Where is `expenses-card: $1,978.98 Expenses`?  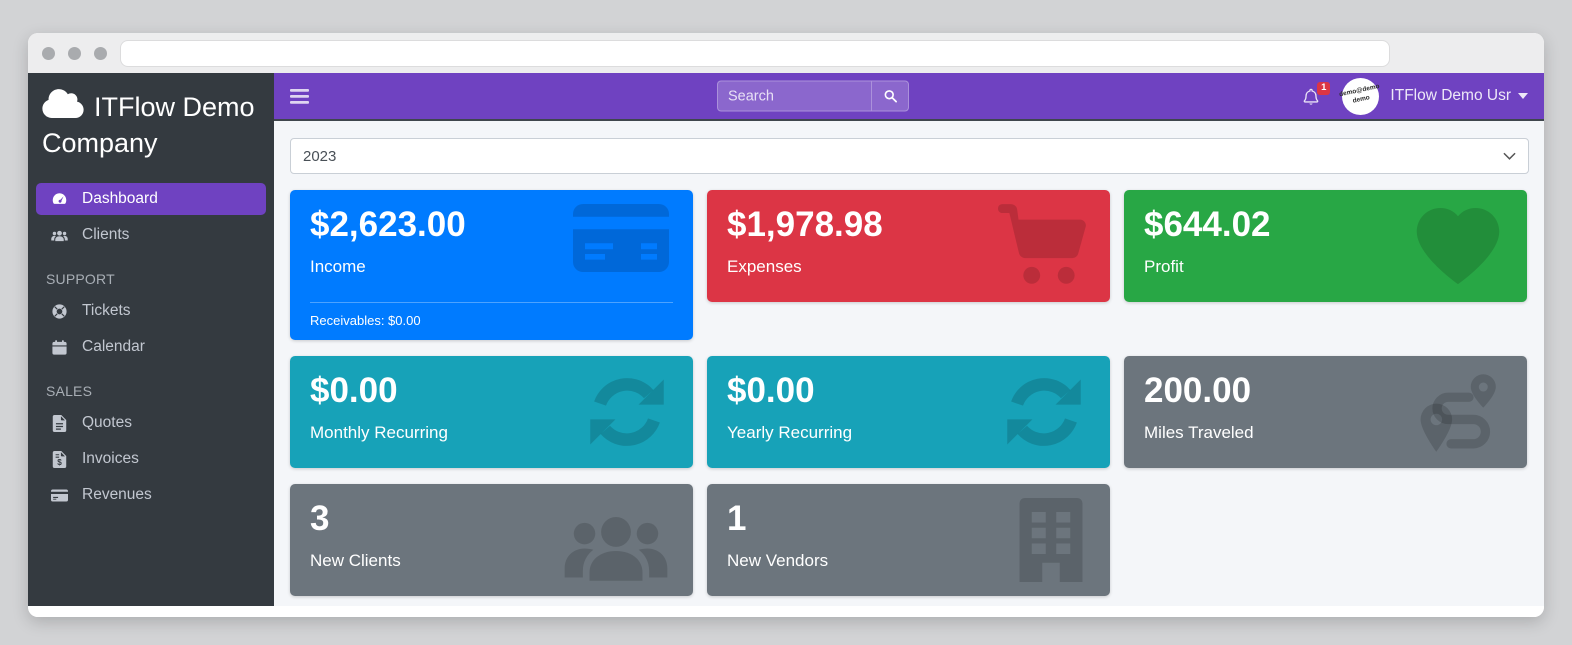 expenses-card: $1,978.98 Expenses is located at coordinates (908, 246).